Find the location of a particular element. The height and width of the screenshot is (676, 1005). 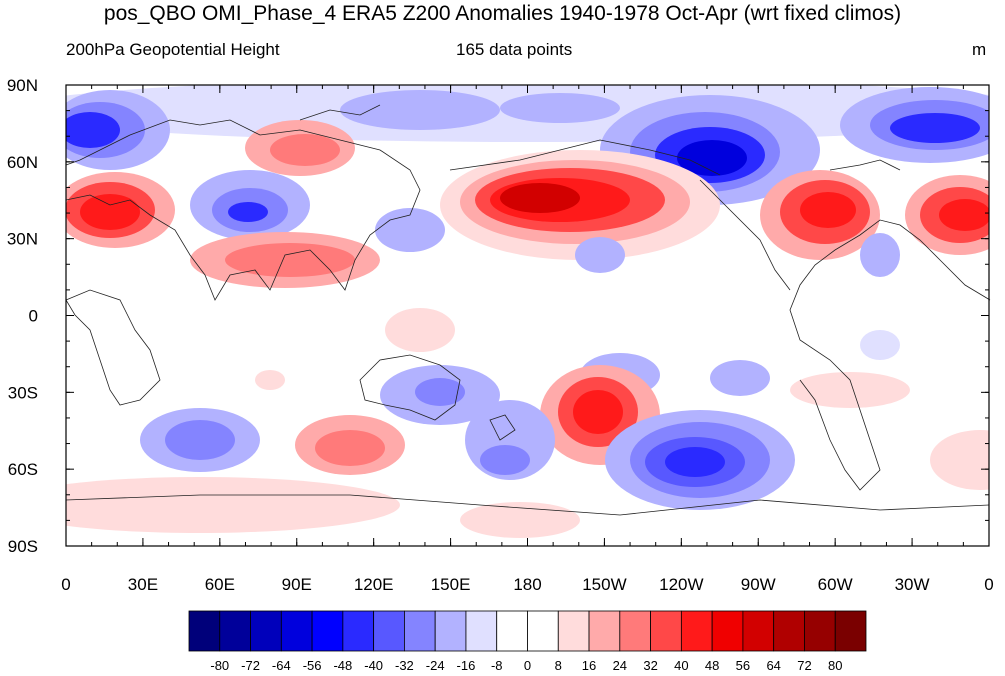

lat-label: 90S is located at coordinates (23, 546).